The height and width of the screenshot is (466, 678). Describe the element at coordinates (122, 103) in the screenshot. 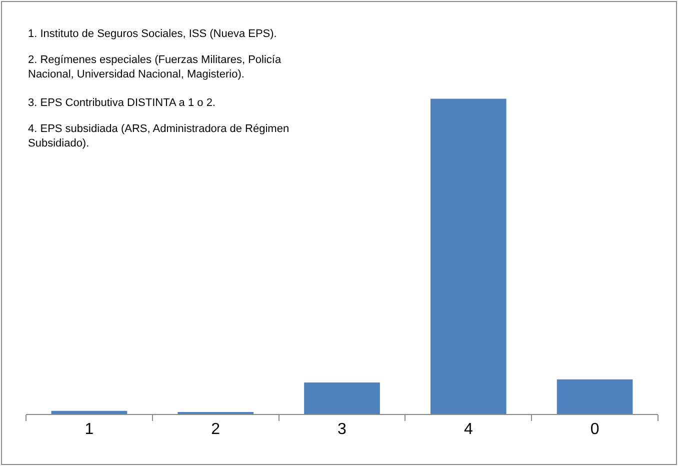

I see `annotation: 3. EPS Contributiva DISTINTA a 1 o 2.` at that location.